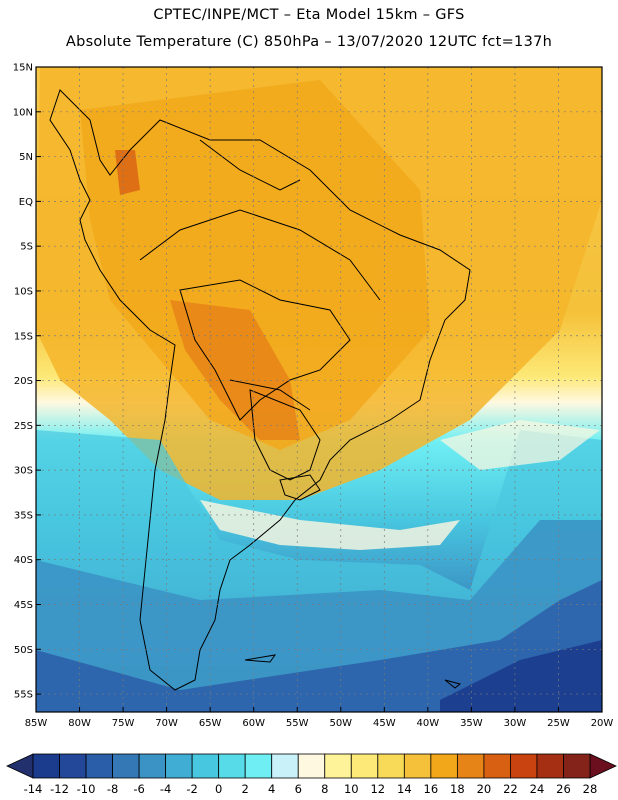 This screenshot has width=618, height=800. What do you see at coordinates (510, 789) in the screenshot?
I see `colorbar-label: 22` at bounding box center [510, 789].